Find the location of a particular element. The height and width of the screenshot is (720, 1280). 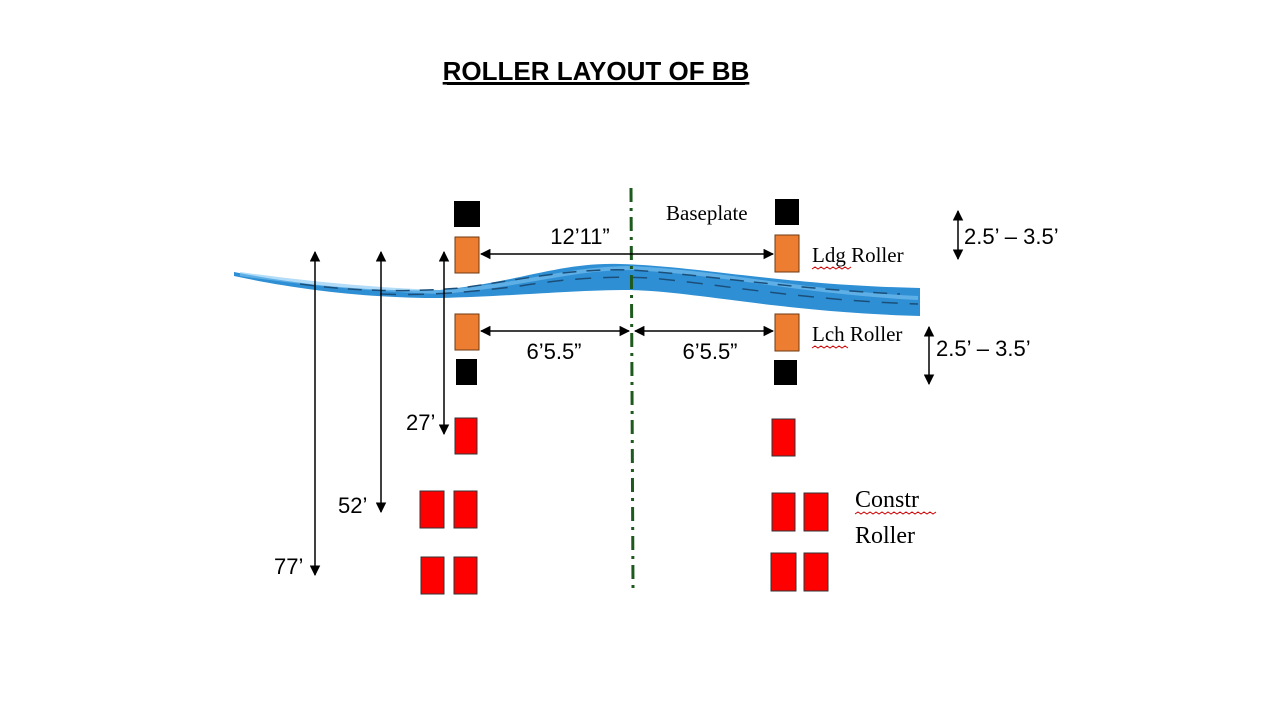

d52-label: 52’ is located at coordinates (352, 505).